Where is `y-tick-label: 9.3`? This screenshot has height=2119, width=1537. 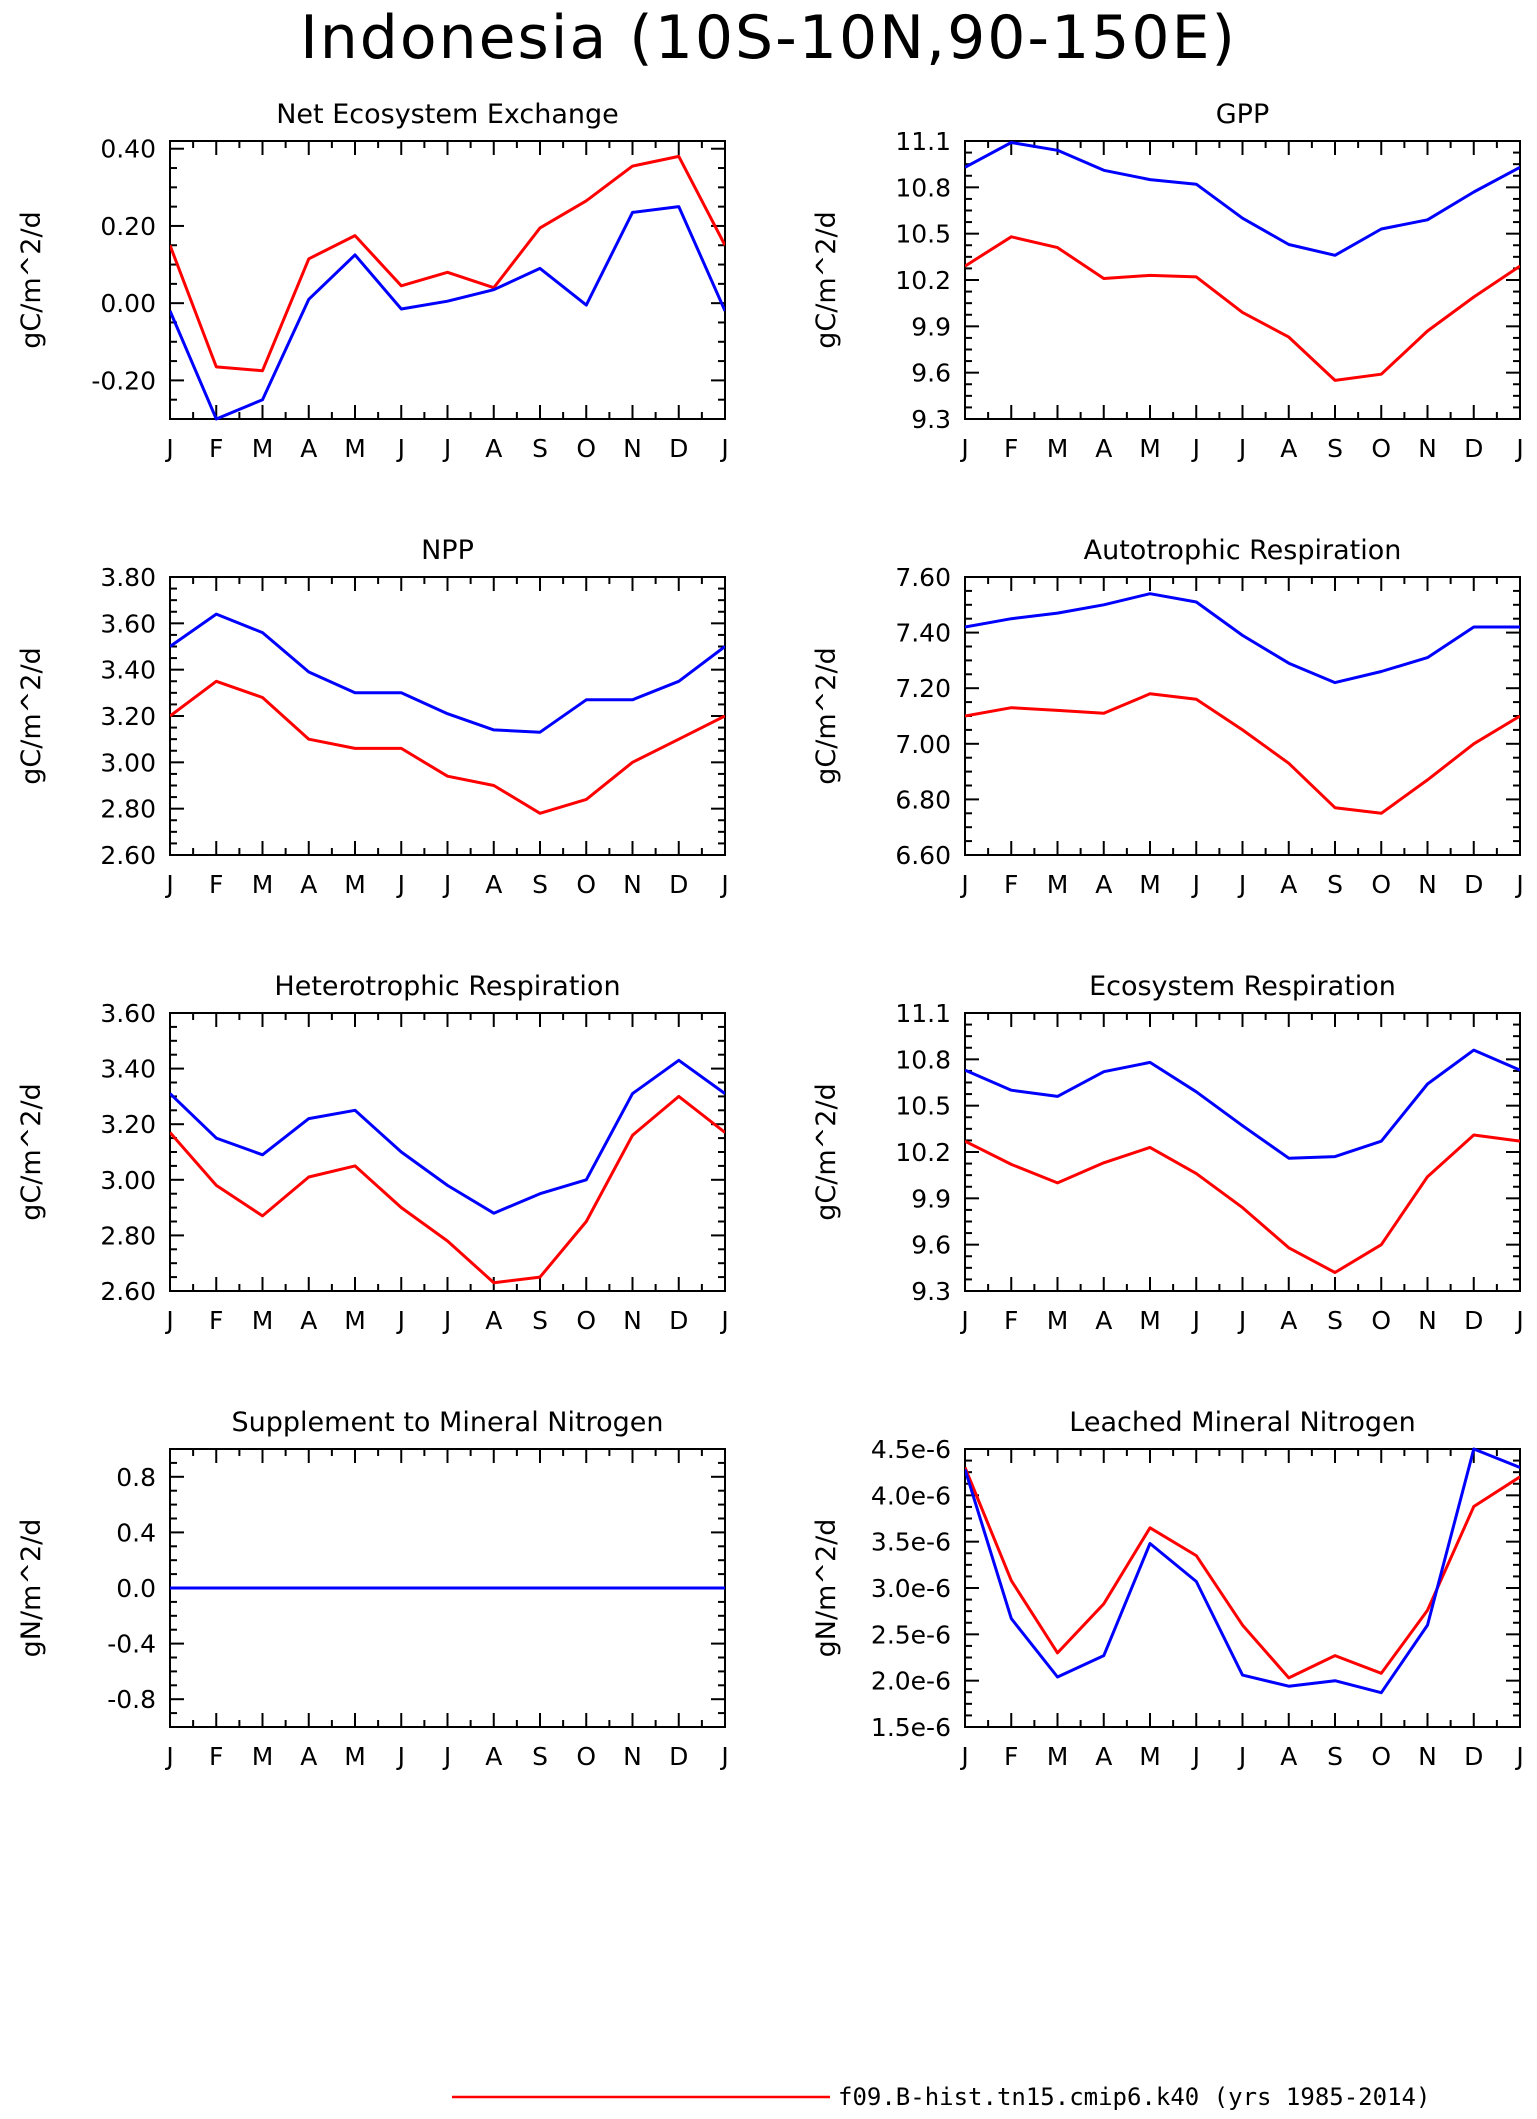
y-tick-label: 9.3 is located at coordinates (931, 419).